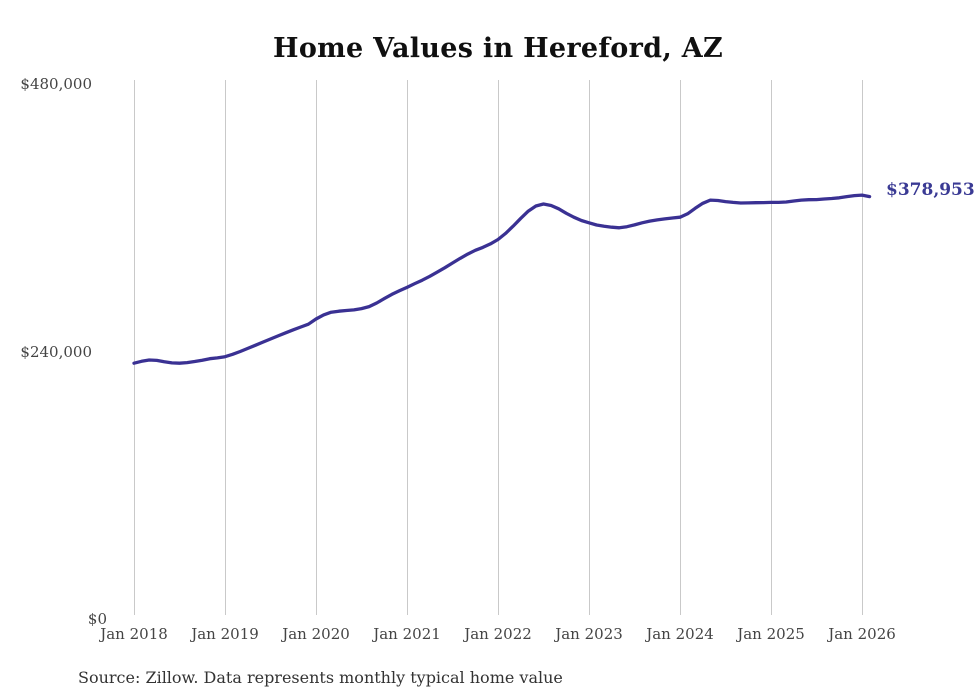 The height and width of the screenshot is (699, 980). Describe the element at coordinates (498, 48) in the screenshot. I see `chart-title: Home Values in Hereford, AZ` at that location.